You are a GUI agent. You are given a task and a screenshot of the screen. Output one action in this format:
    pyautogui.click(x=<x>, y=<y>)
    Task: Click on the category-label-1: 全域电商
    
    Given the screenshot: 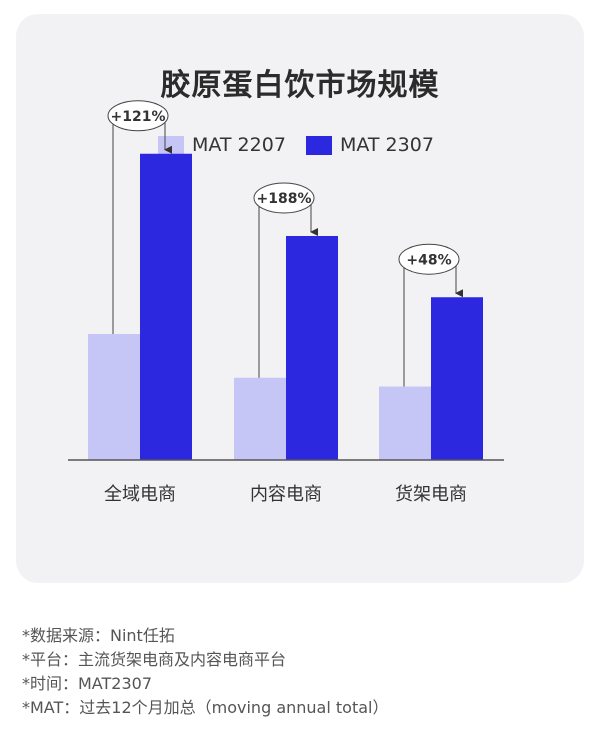 What is the action you would take?
    pyautogui.click(x=140, y=494)
    